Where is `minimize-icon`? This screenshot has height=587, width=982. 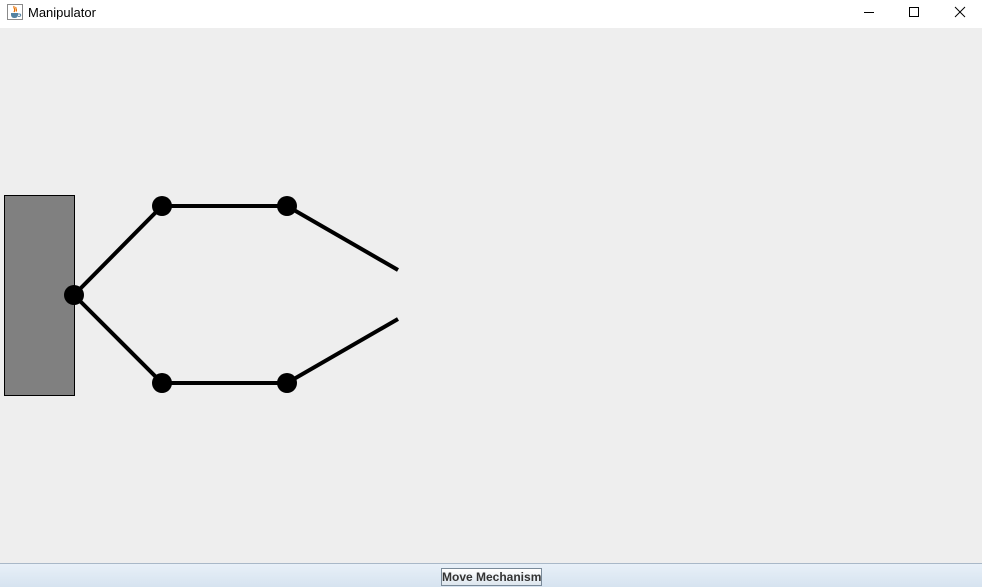
minimize-icon is located at coordinates (869, 14).